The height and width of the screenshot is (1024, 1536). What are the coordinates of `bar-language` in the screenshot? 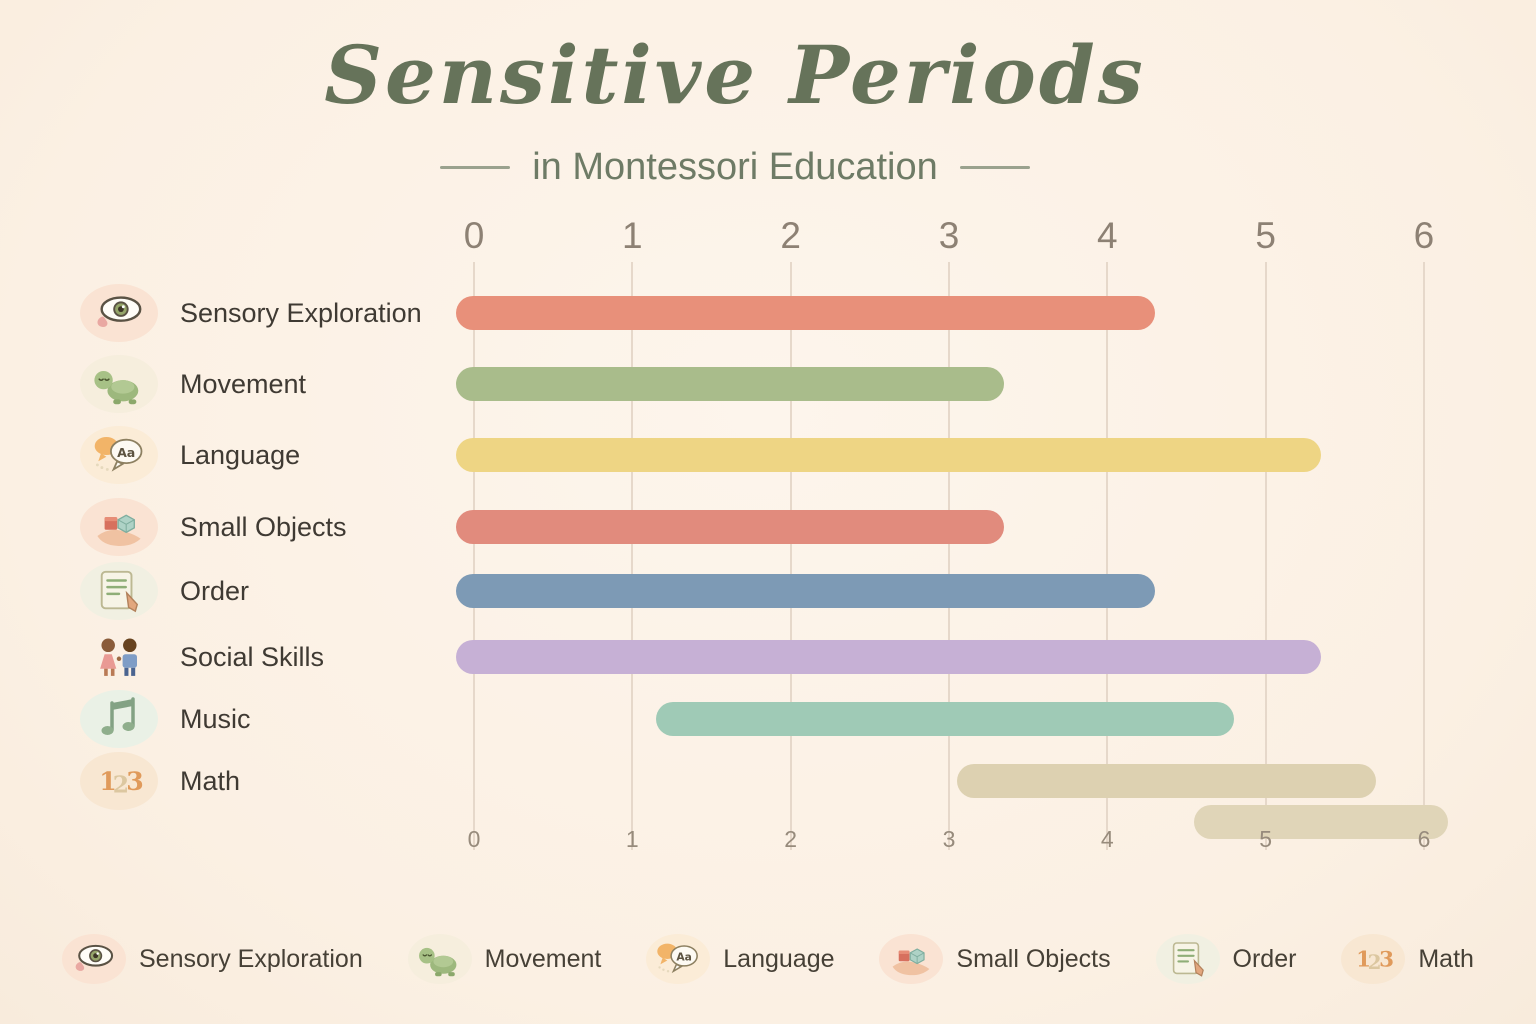 It's located at (889, 455).